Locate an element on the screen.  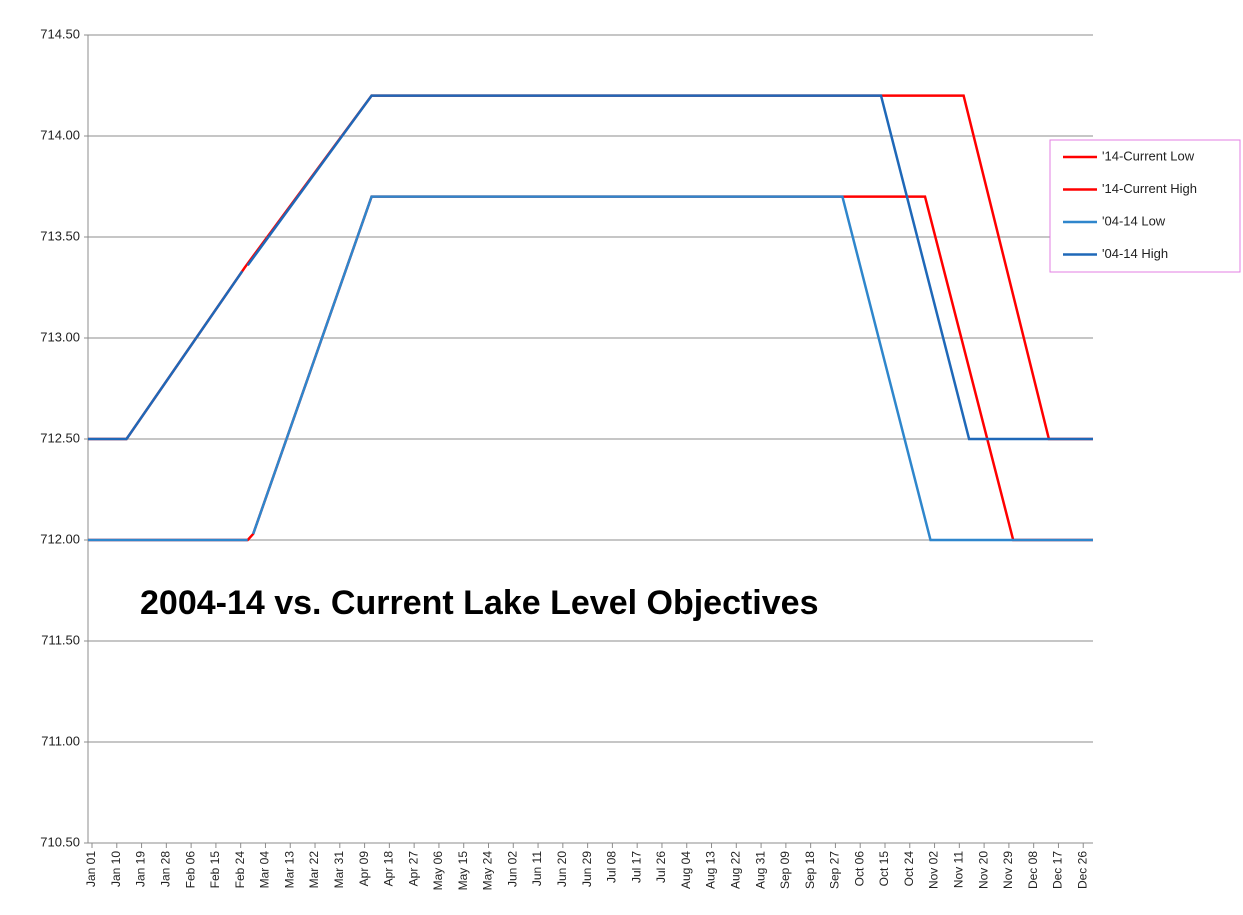
x-tick-label: Aug 31 is located at coordinates (760, 870).